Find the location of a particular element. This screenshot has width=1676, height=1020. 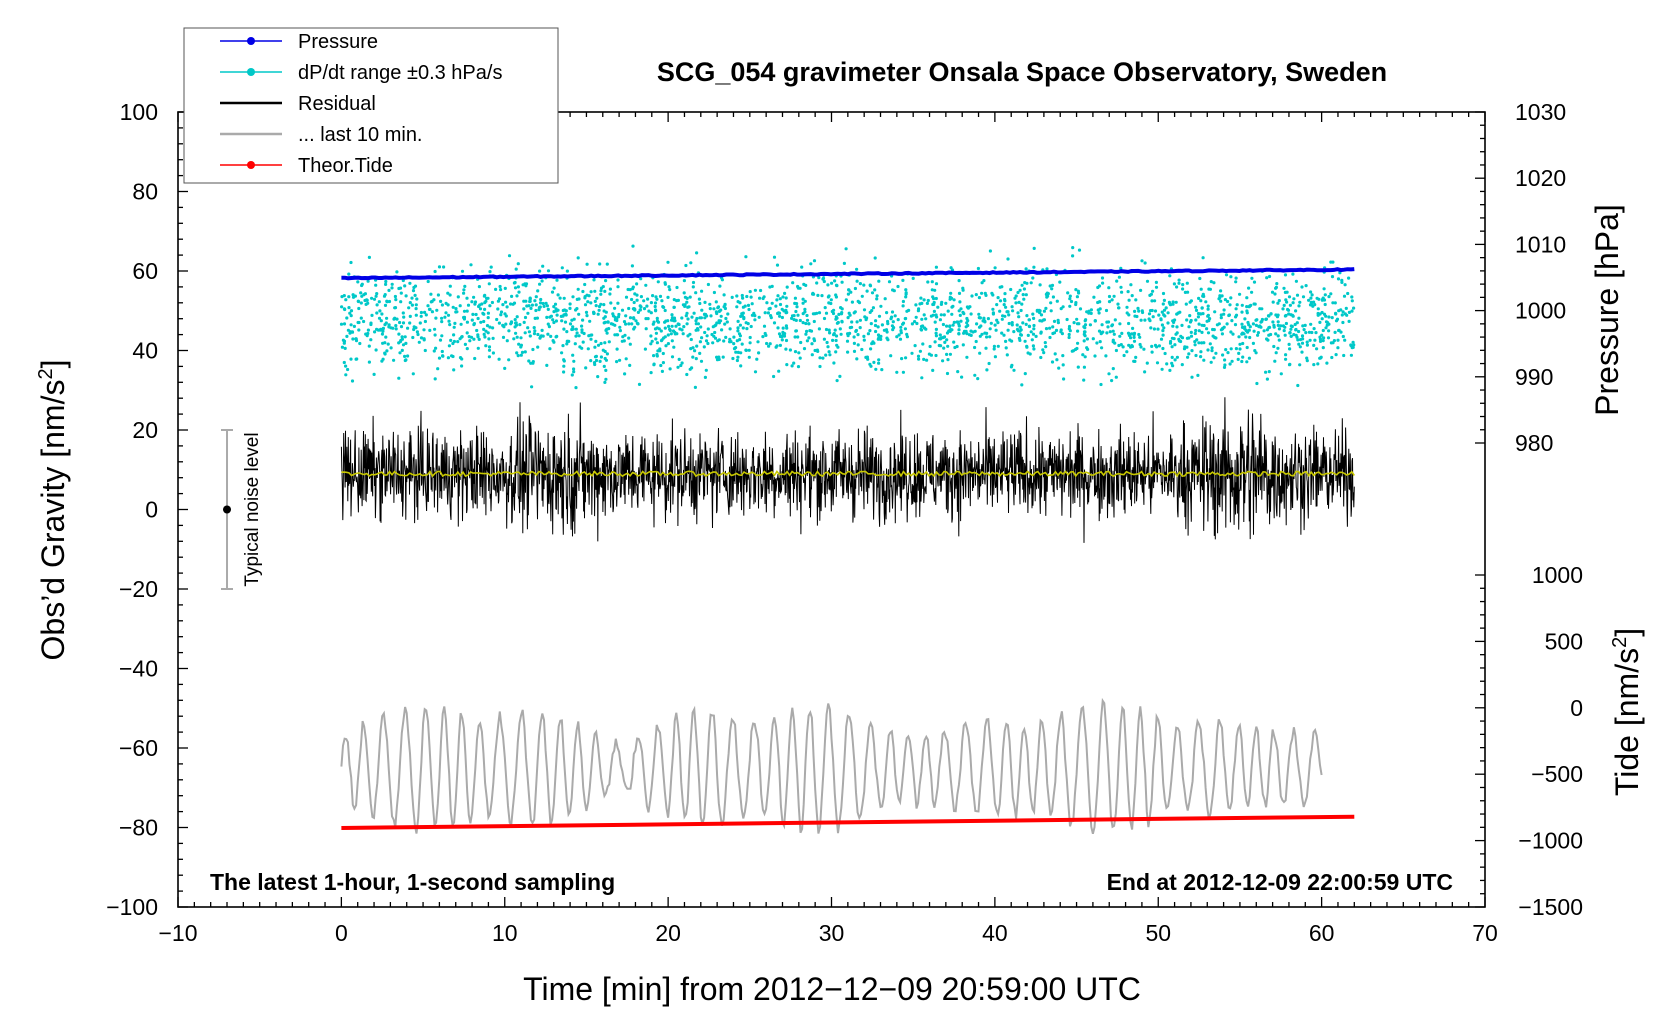

tide-tick-label: 1000 is located at coordinates (1557, 575).